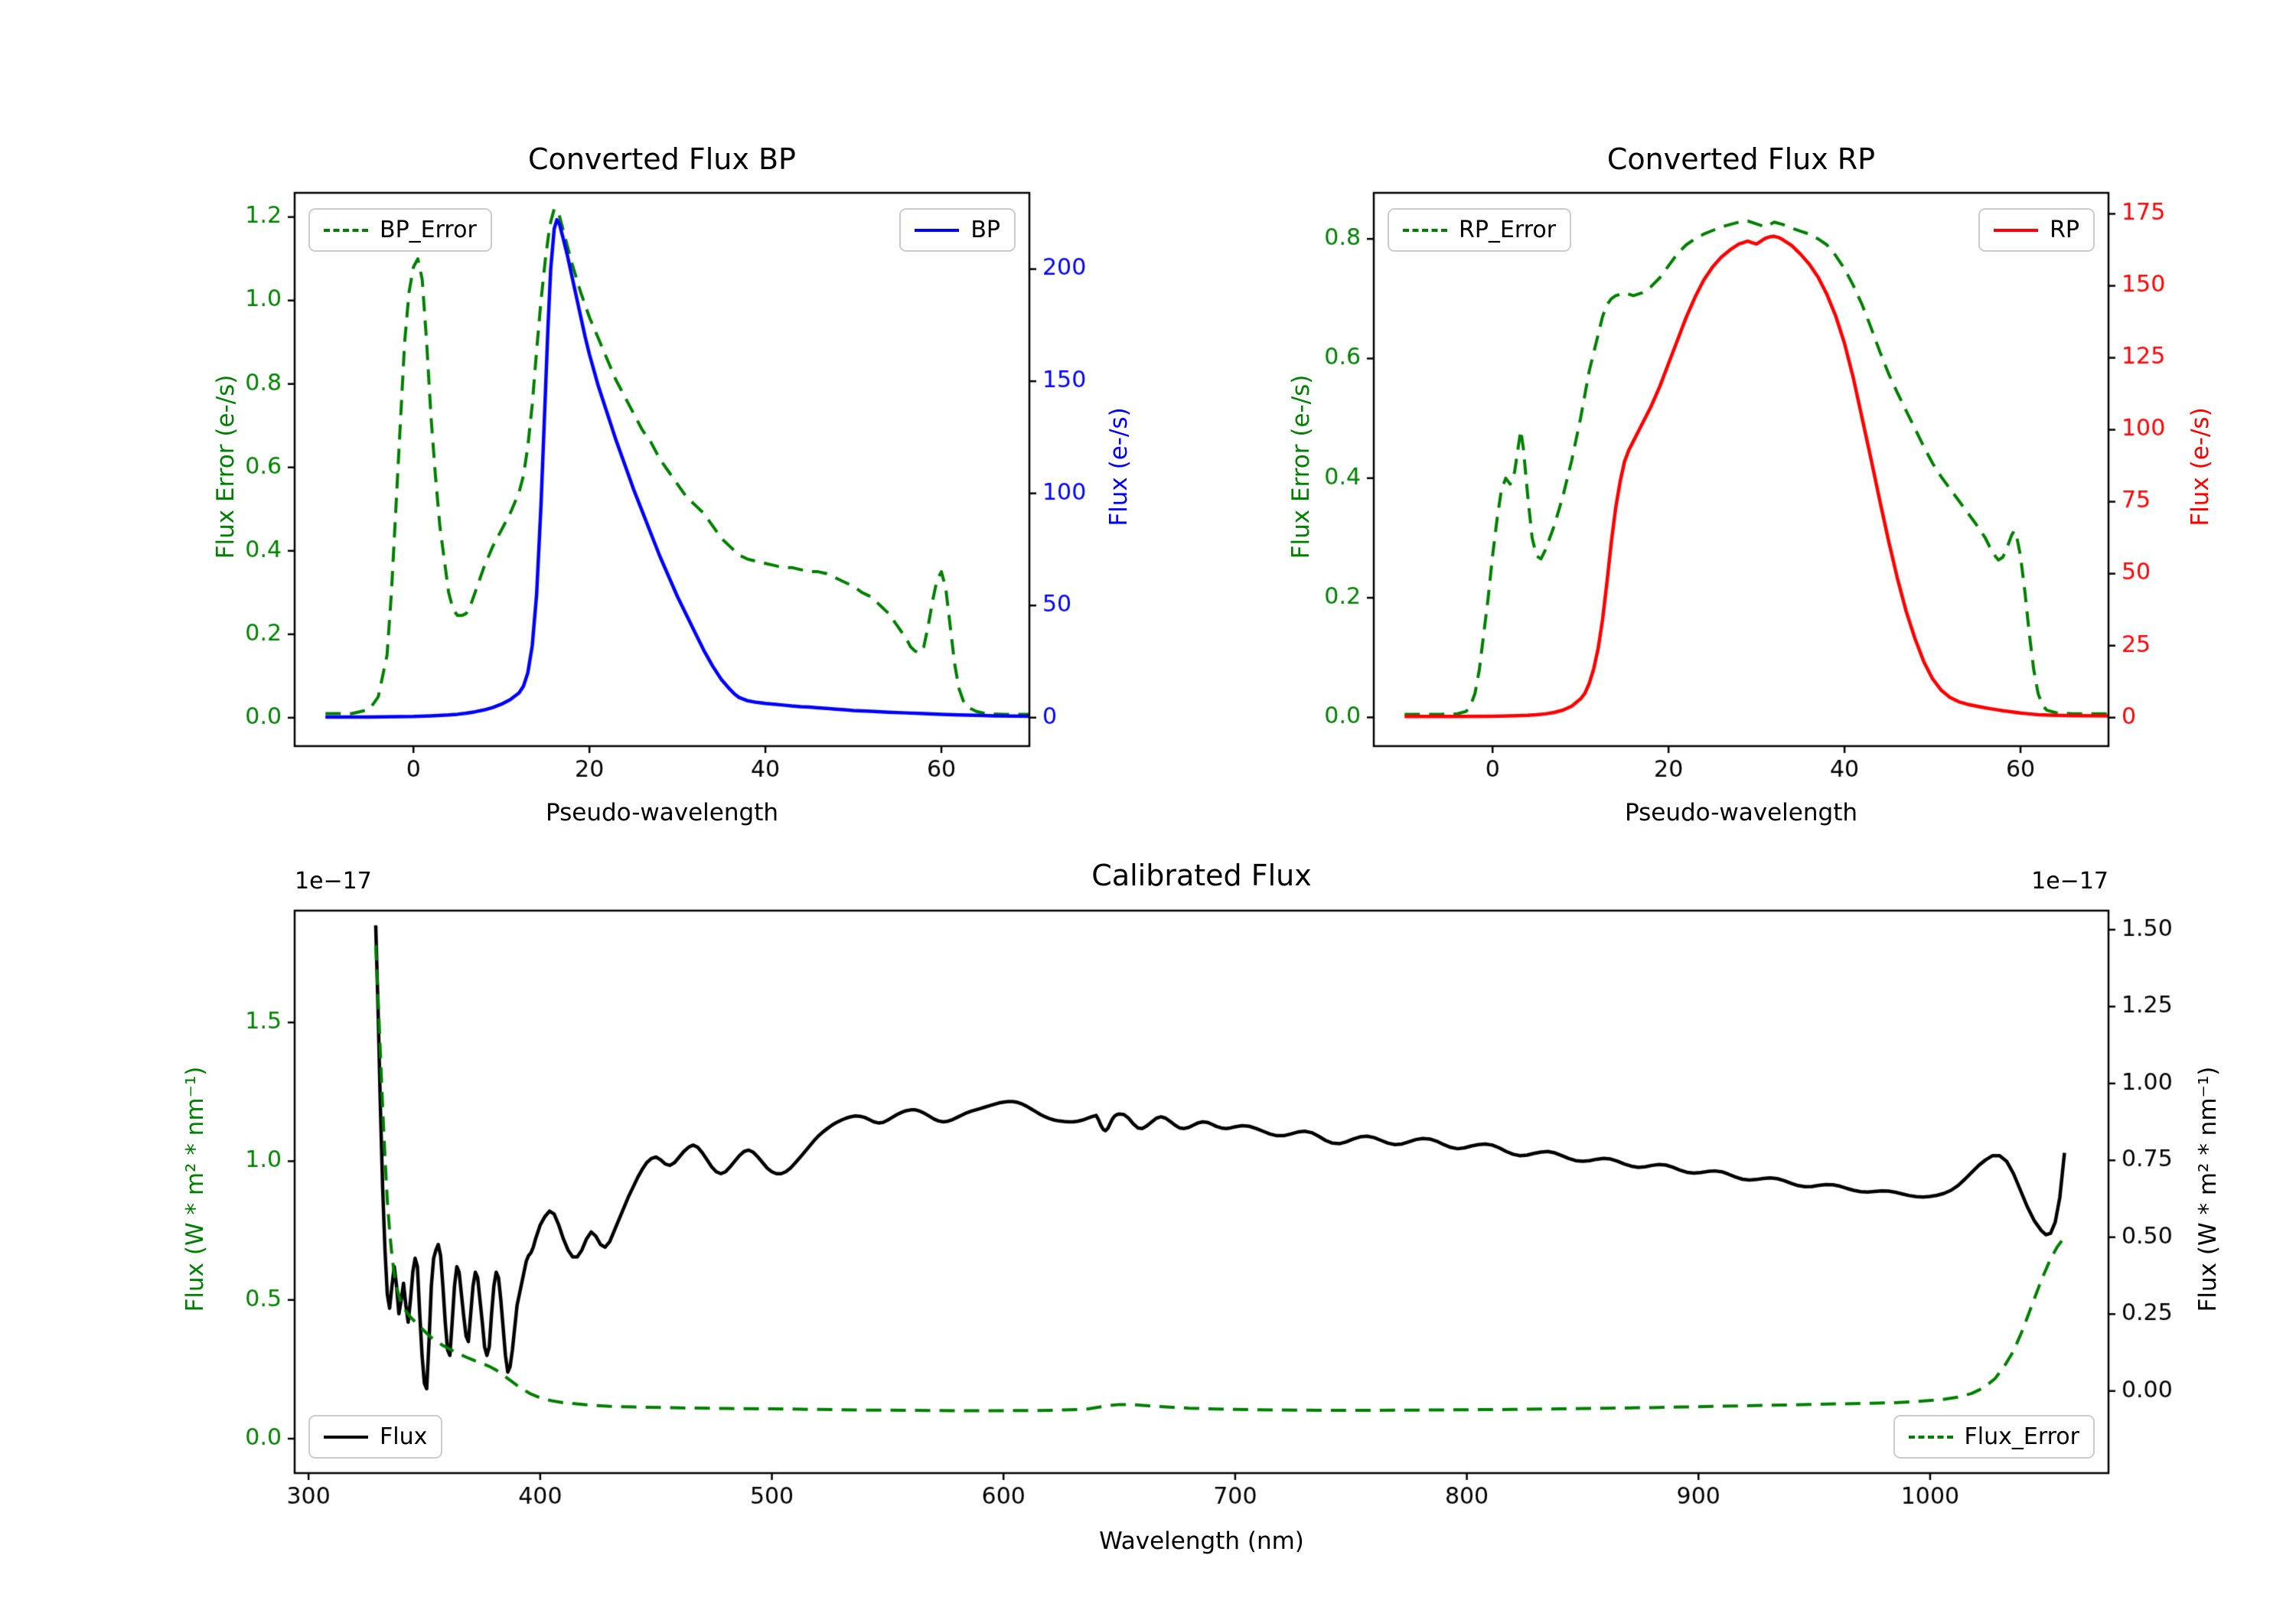  Describe the element at coordinates (1201, 875) in the screenshot. I see `calibrated-plot-title: Calibrated Flux` at that location.